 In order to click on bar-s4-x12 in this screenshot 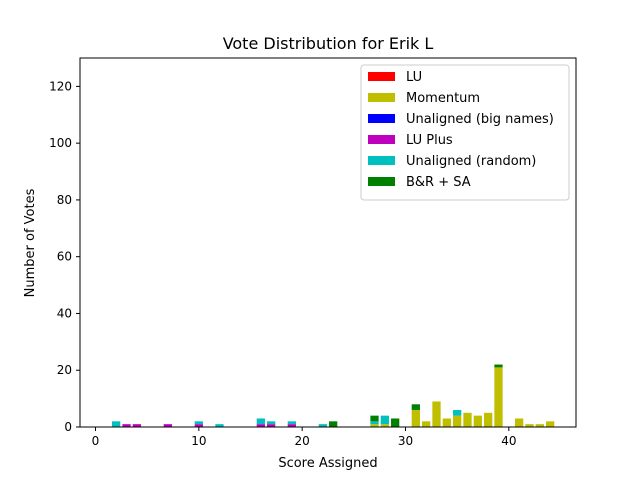, I will do `click(219, 425)`.